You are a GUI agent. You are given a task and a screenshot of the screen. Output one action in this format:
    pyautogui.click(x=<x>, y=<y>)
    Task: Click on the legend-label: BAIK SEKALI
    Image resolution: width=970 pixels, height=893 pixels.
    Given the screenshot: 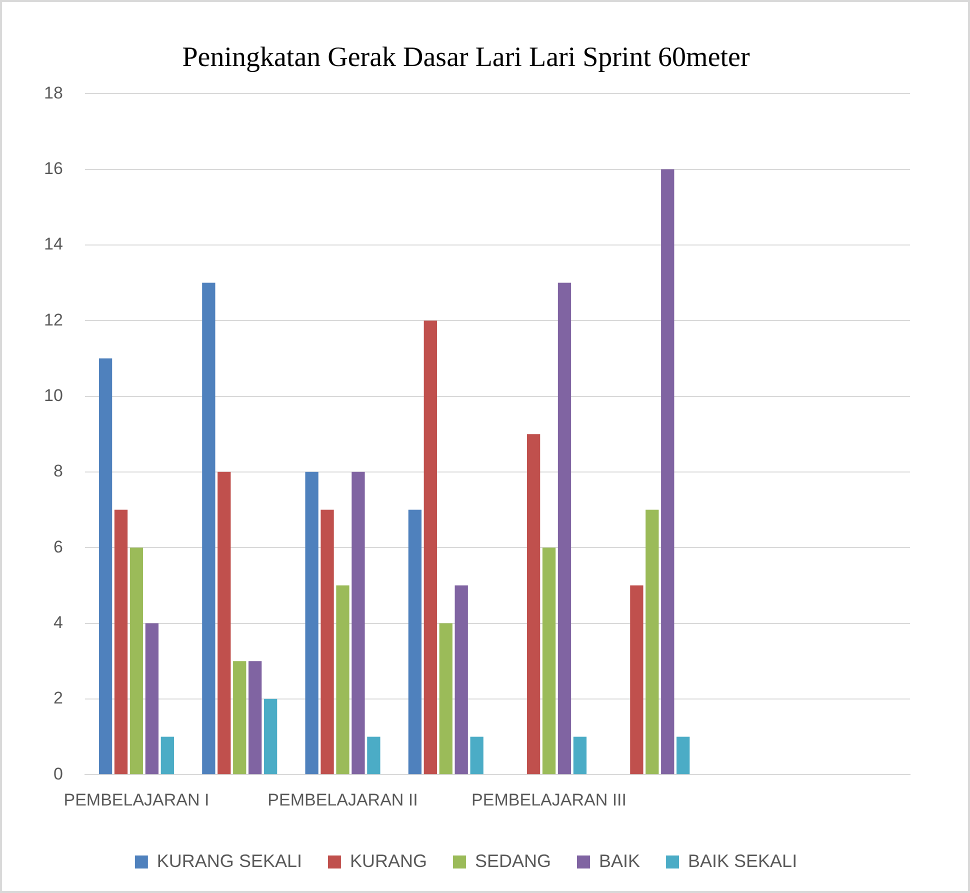 What is the action you would take?
    pyautogui.click(x=743, y=860)
    